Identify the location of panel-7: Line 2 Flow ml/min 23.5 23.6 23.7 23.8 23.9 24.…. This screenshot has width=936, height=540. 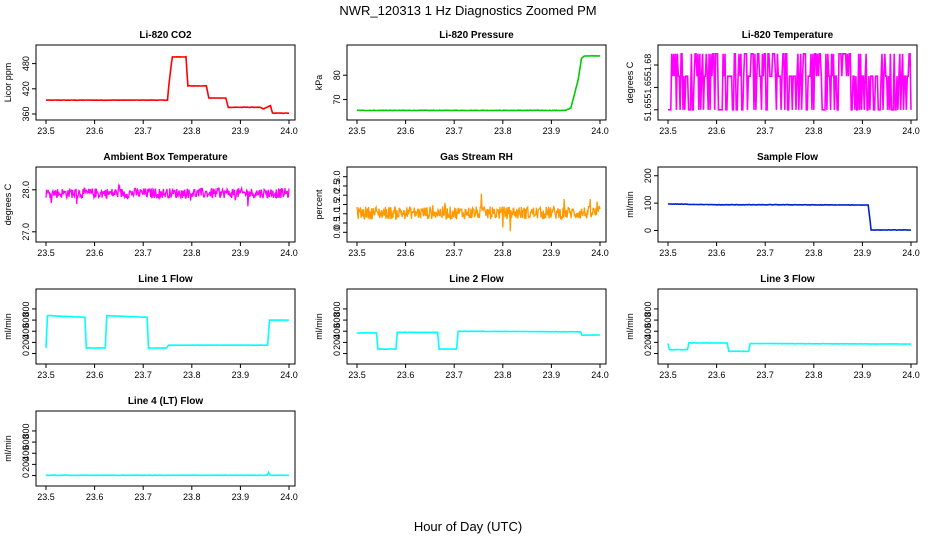
(461, 327).